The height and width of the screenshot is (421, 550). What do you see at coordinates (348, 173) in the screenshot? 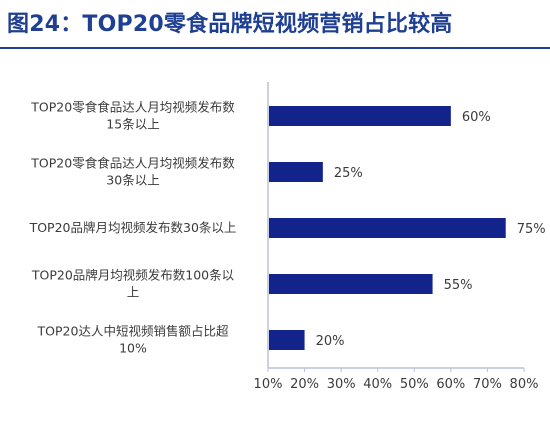
I see `data-label: 25%` at bounding box center [348, 173].